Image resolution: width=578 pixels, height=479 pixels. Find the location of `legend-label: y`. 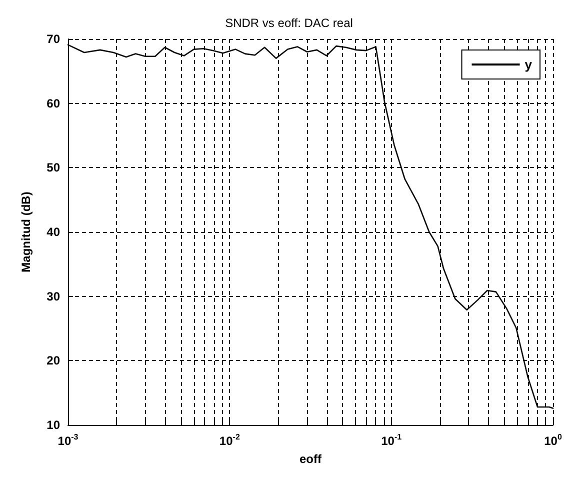

legend-label: y is located at coordinates (528, 64).